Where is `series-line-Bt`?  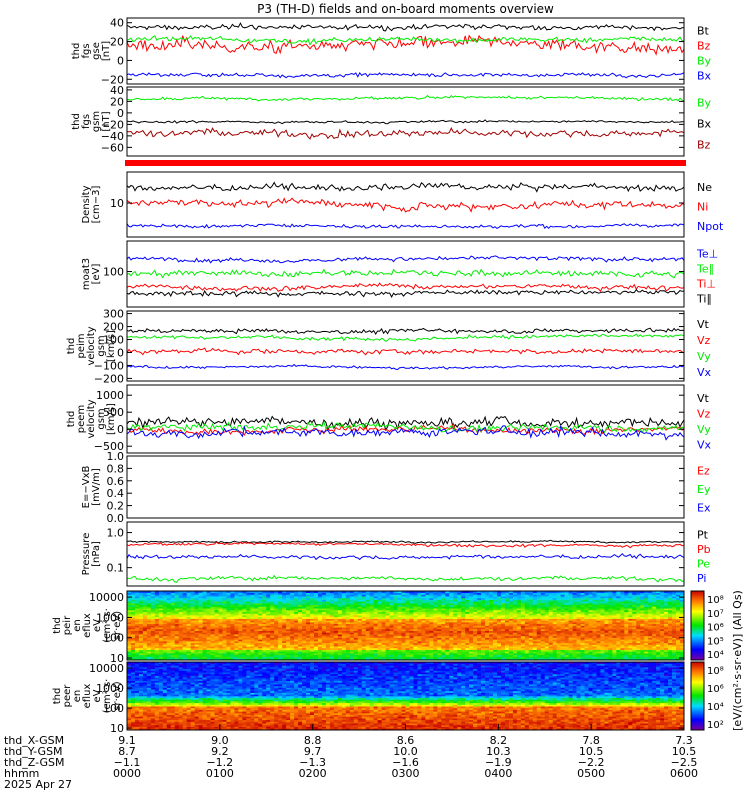
series-line-Bt is located at coordinates (405, 27).